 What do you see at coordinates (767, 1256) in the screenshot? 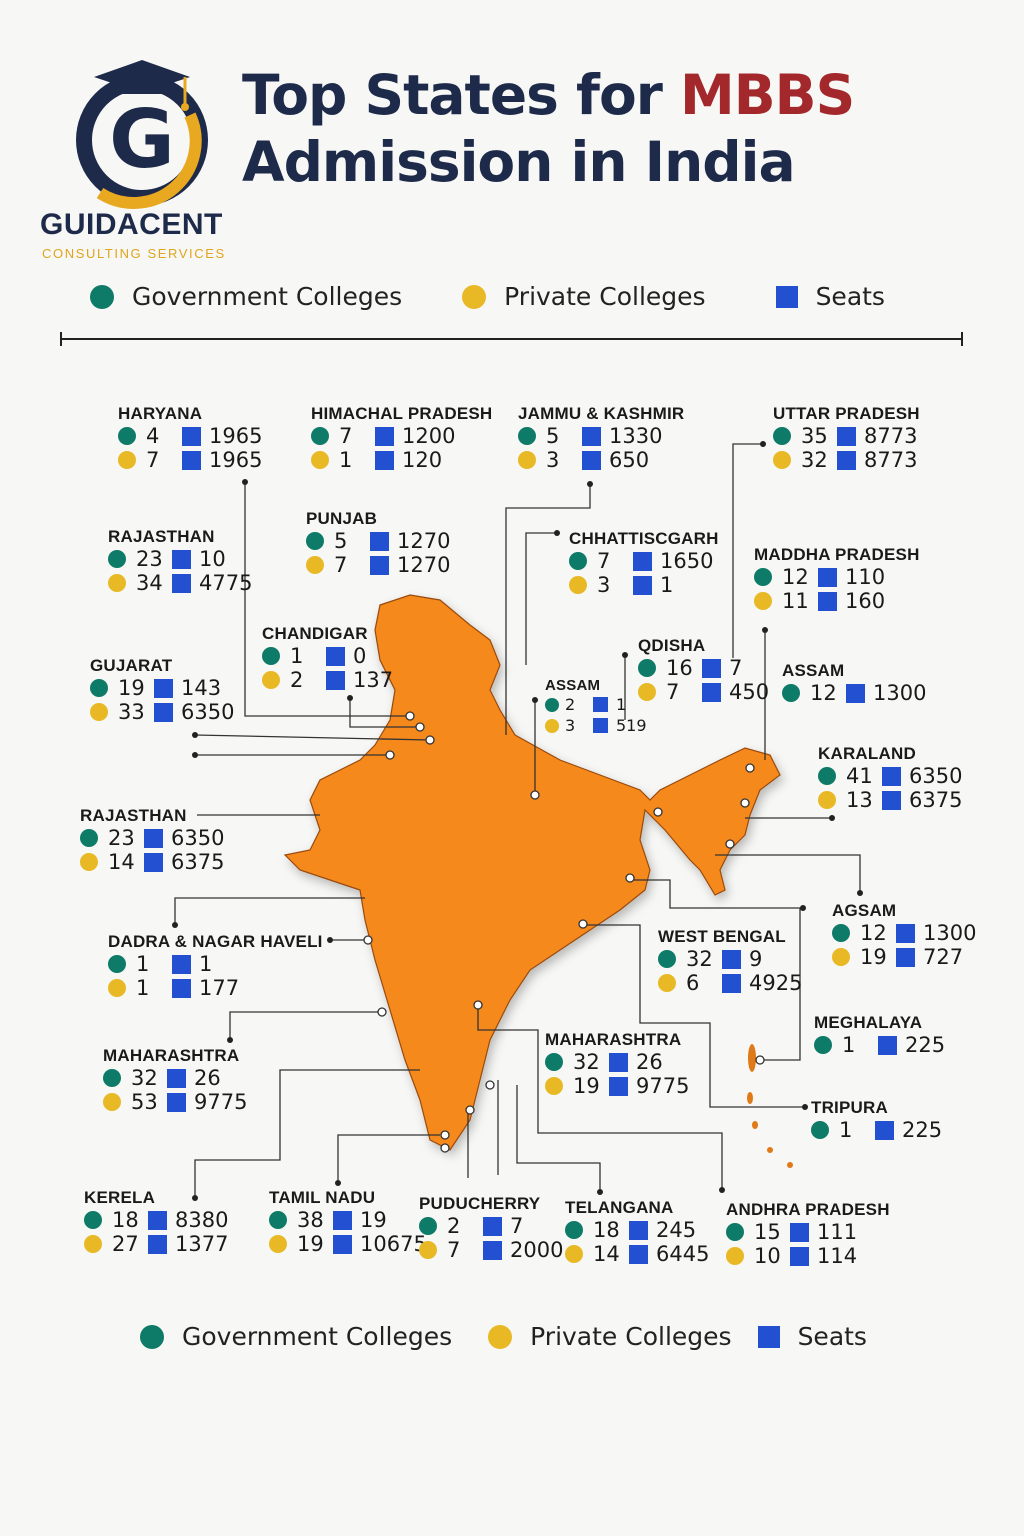
I see `private-college-count: 10` at bounding box center [767, 1256].